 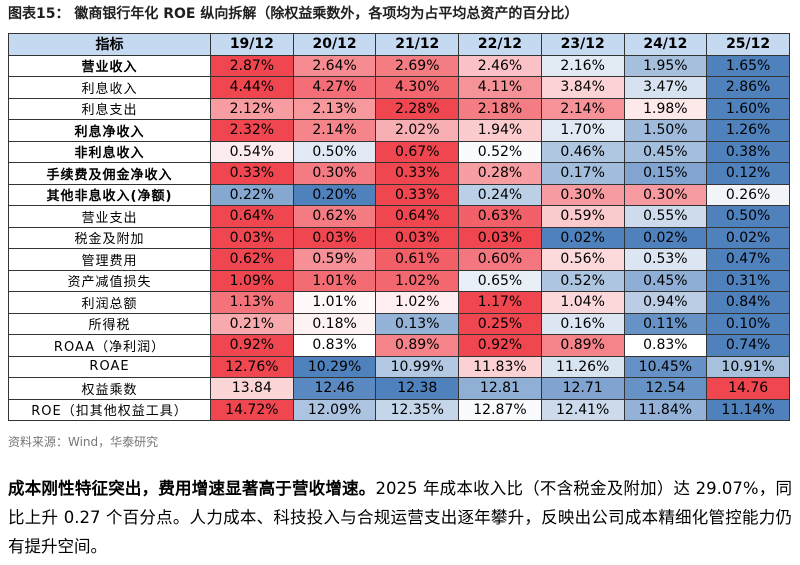 What do you see at coordinates (500, 173) in the screenshot?
I see `table-cell: 0.28%` at bounding box center [500, 173].